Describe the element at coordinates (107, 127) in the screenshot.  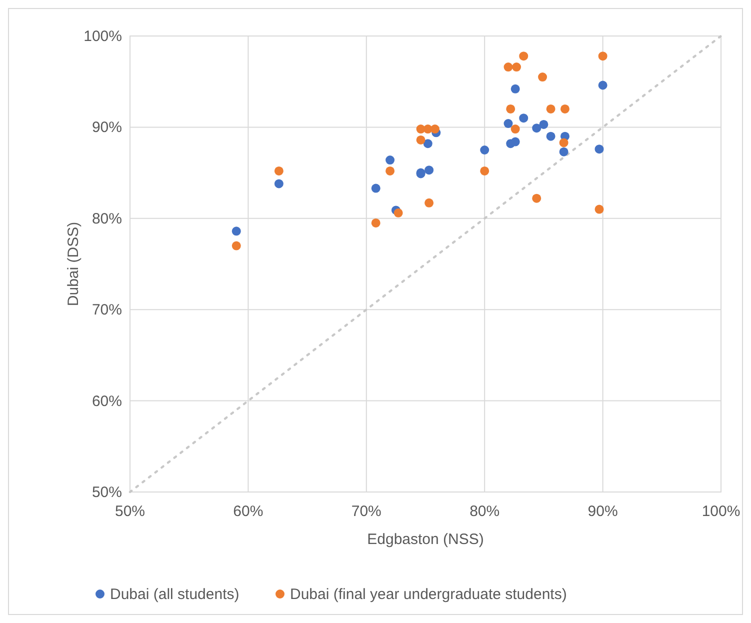
I see `y-tick-label: 90%` at that location.